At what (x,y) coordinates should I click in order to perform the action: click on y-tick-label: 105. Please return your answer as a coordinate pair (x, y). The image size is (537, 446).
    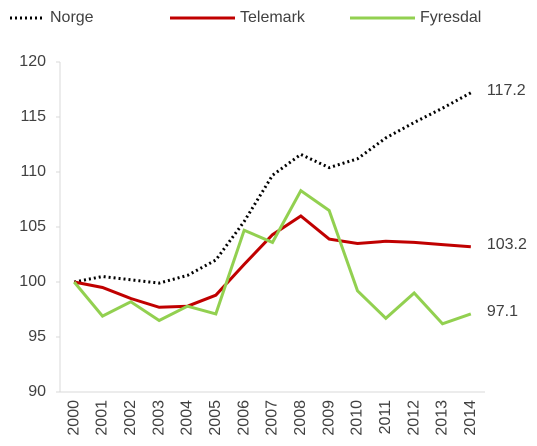
    Looking at the image, I should click on (32, 226).